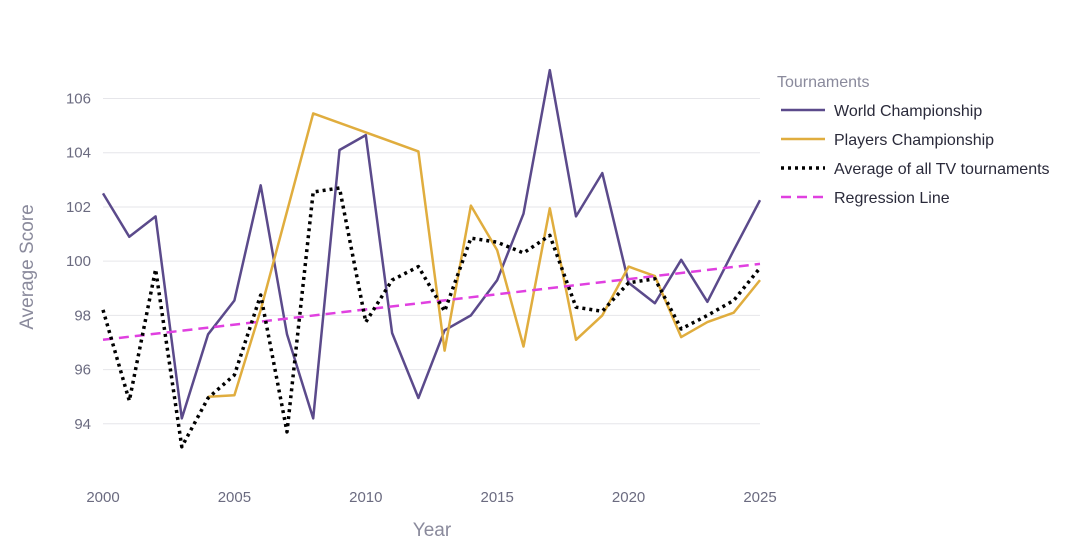  Describe the element at coordinates (628, 497) in the screenshot. I see `x-tick-label: 2020` at that location.